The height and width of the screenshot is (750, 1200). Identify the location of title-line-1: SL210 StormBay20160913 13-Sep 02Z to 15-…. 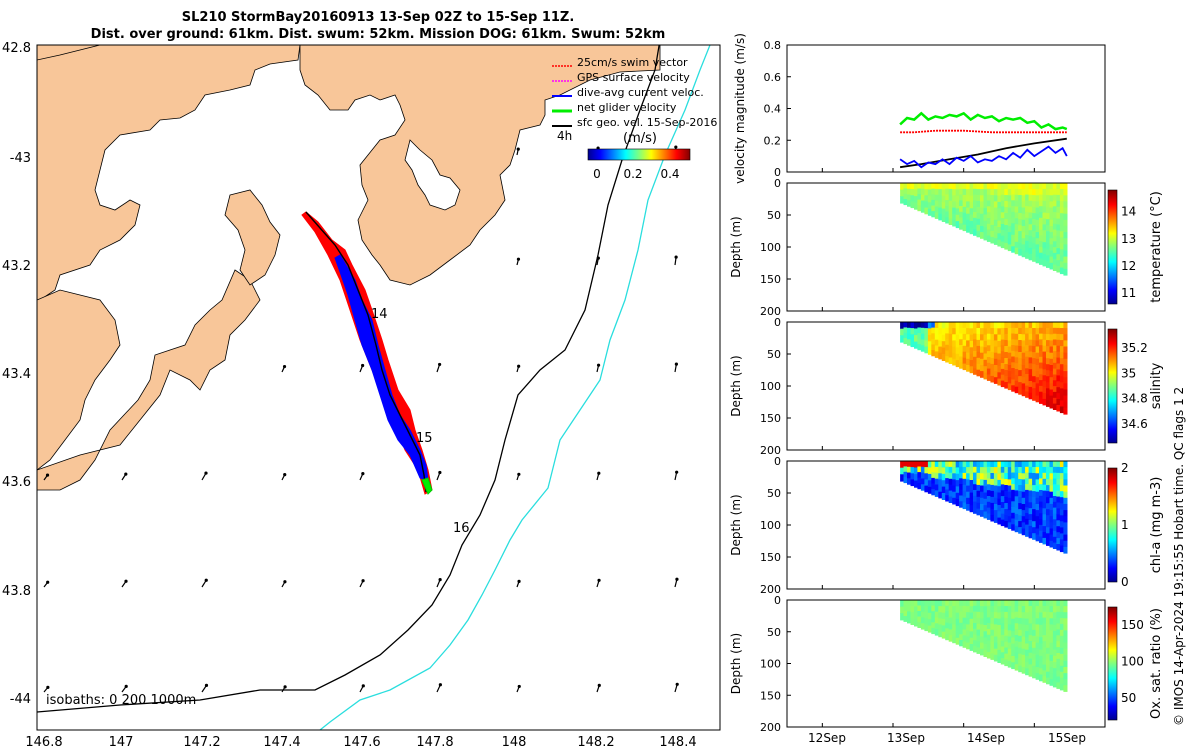
(378, 17).